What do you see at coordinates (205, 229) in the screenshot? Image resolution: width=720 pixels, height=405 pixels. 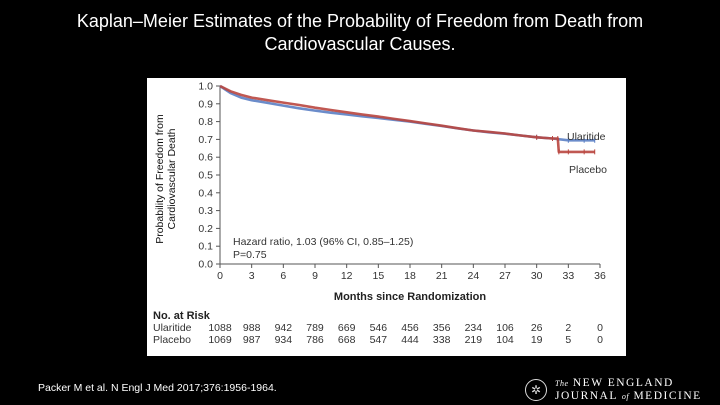 I see `y-tick-label: 0.2` at bounding box center [205, 229].